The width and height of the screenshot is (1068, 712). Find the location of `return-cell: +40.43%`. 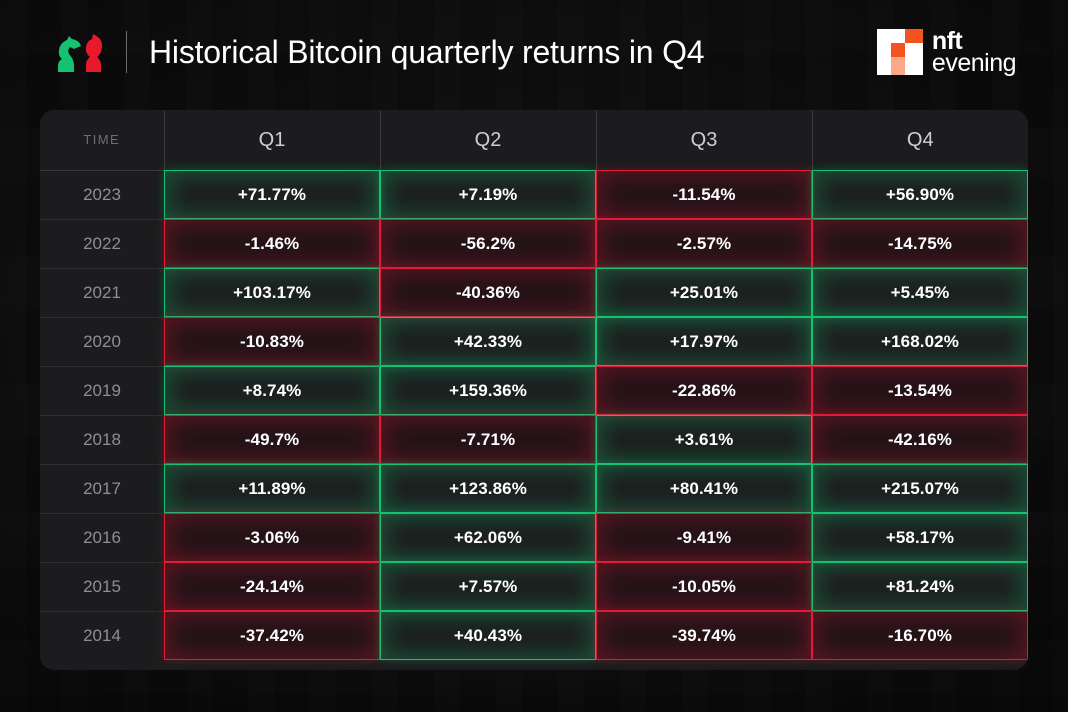

return-cell: +40.43% is located at coordinates (488, 635).